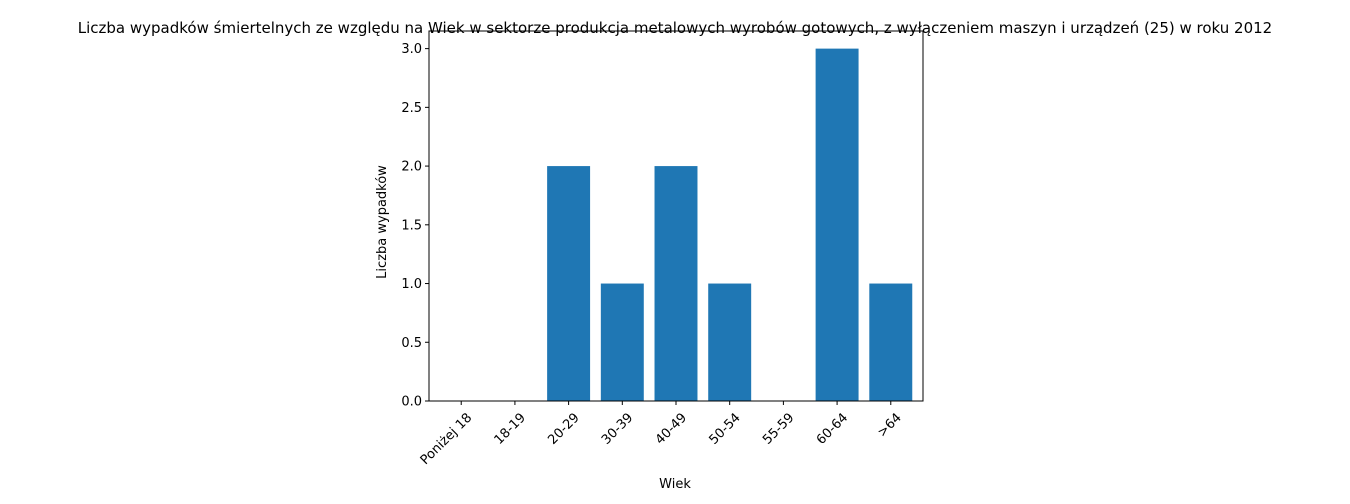  What do you see at coordinates (724, 428) in the screenshot?
I see `x-tick-label-5: 50-54` at bounding box center [724, 428].